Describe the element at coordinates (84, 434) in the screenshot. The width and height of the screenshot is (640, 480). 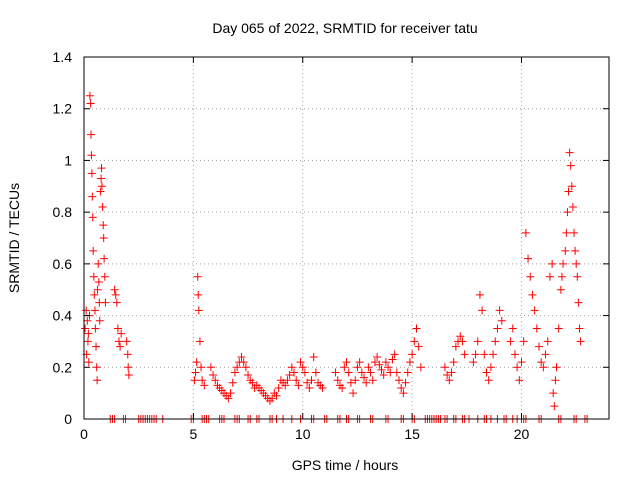
I see `x-tick-label: 0` at that location.